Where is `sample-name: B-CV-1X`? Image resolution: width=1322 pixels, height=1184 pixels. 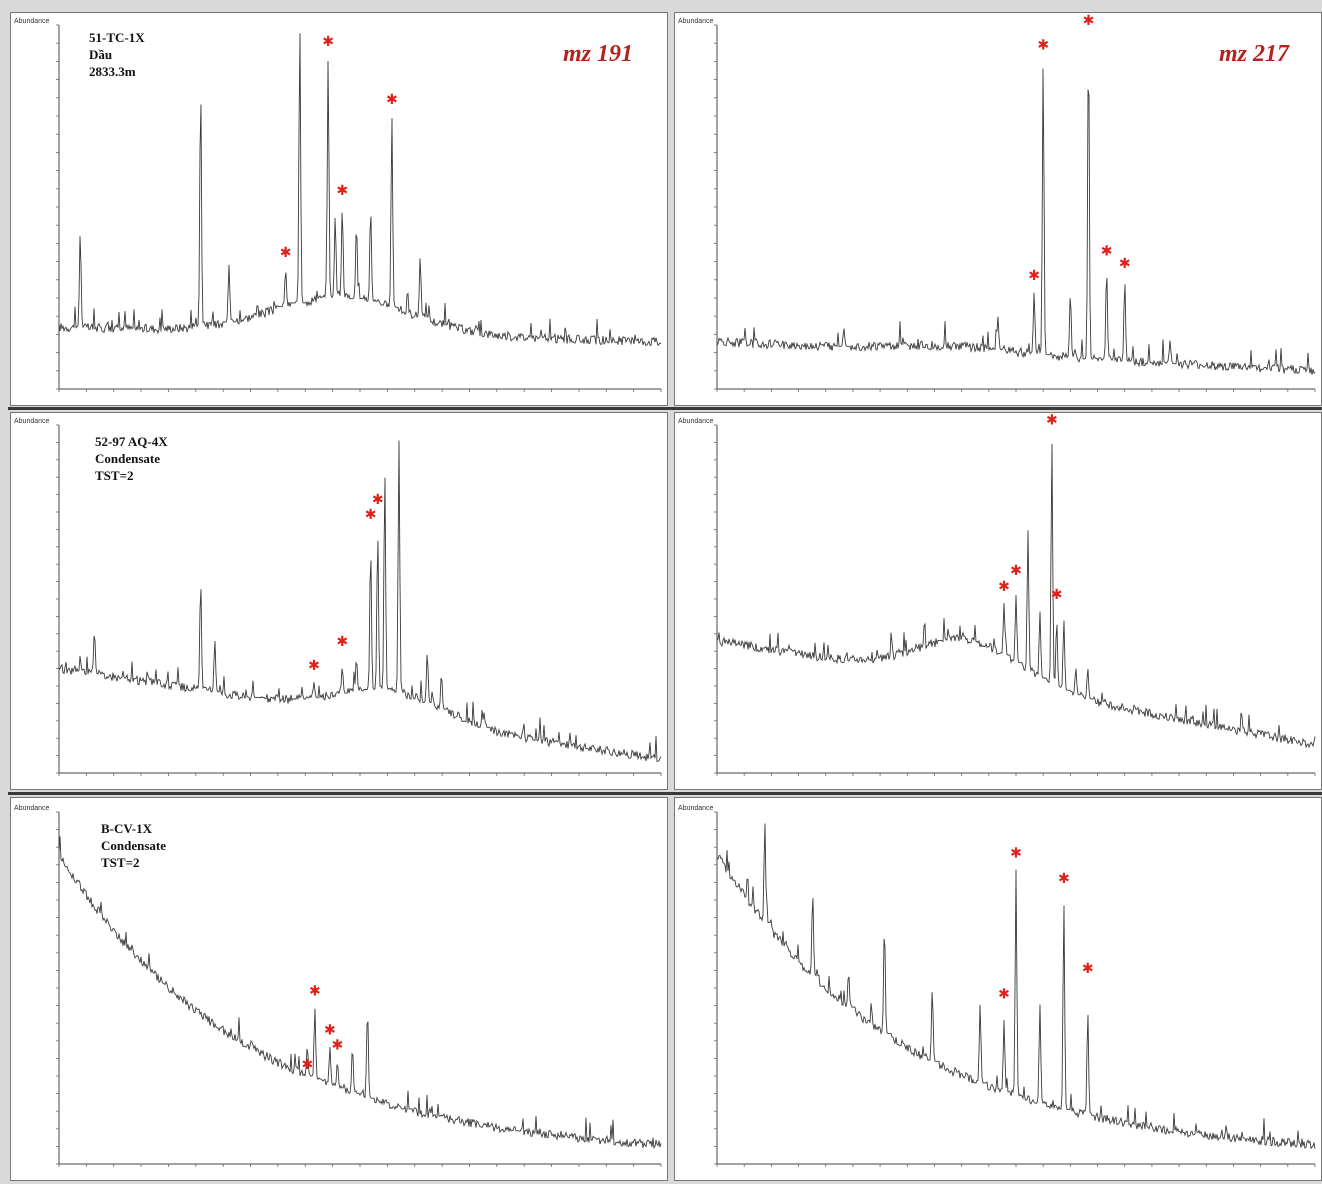
sample-name: B-CV-1X is located at coordinates (127, 828).